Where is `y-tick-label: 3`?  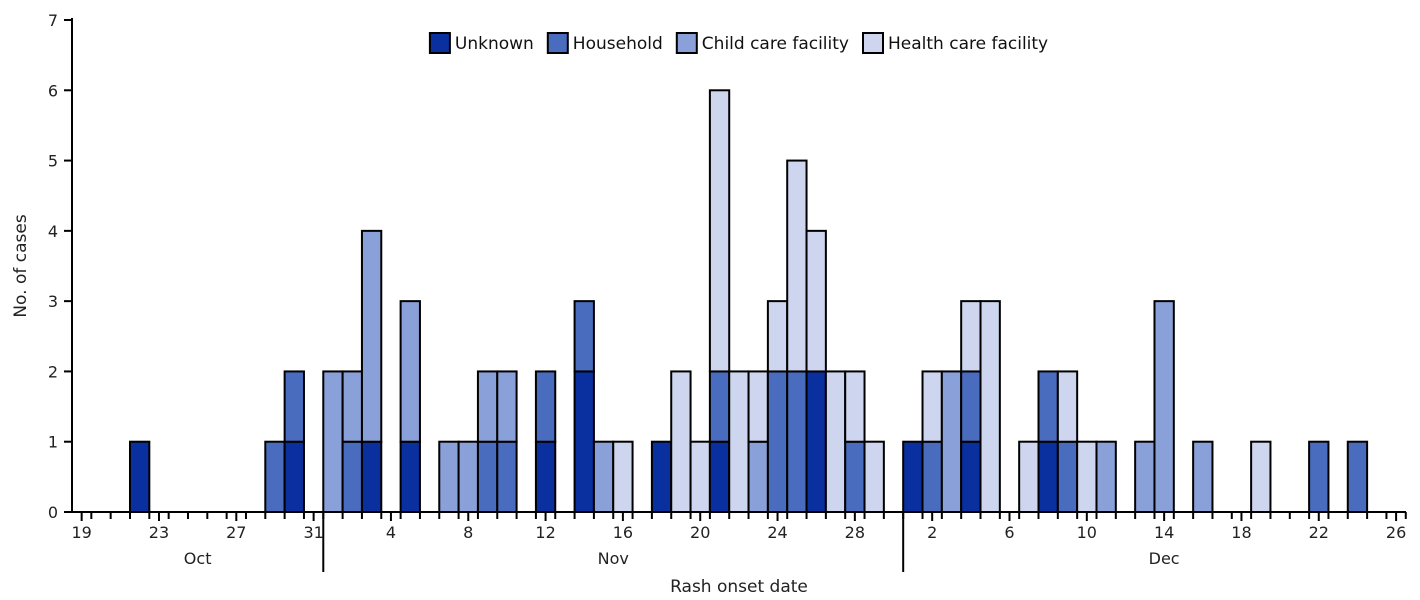
y-tick-label: 3 is located at coordinates (53, 301).